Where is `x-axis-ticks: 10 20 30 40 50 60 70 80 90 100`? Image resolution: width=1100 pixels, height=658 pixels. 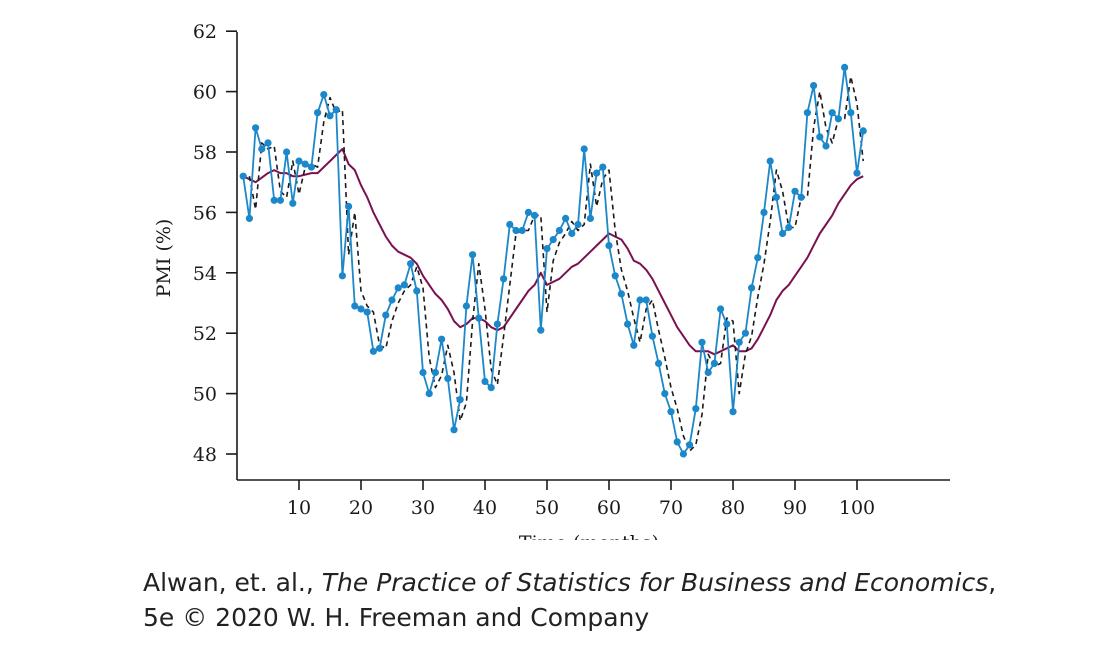
x-axis-ticks: 10 20 30 40 50 60 70 80 90 100 is located at coordinates (581, 499).